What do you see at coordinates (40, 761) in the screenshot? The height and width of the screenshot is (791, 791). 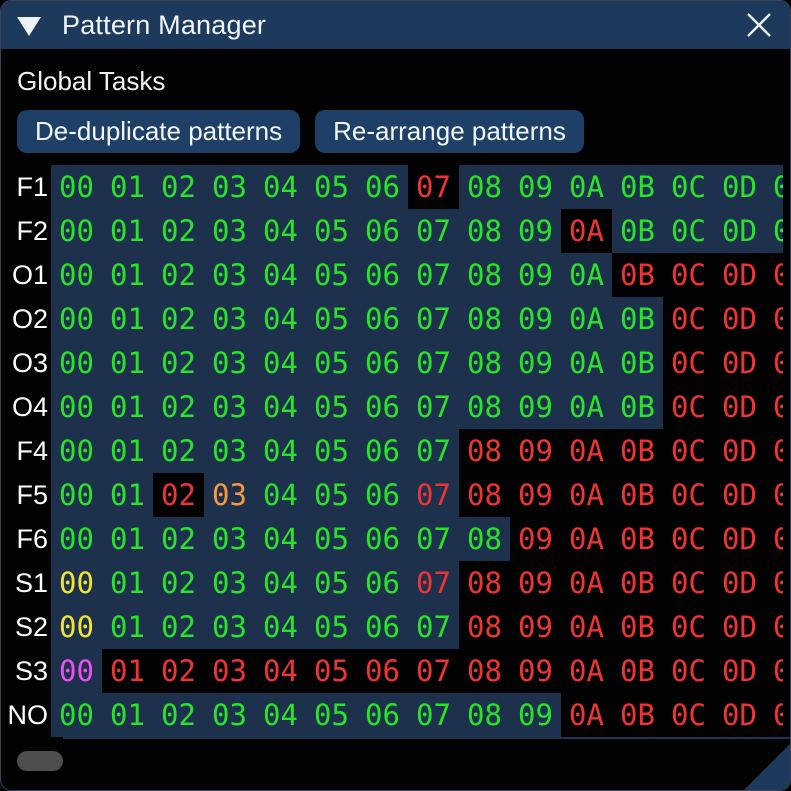 I see `horizontal-scrollbar-thumb` at bounding box center [40, 761].